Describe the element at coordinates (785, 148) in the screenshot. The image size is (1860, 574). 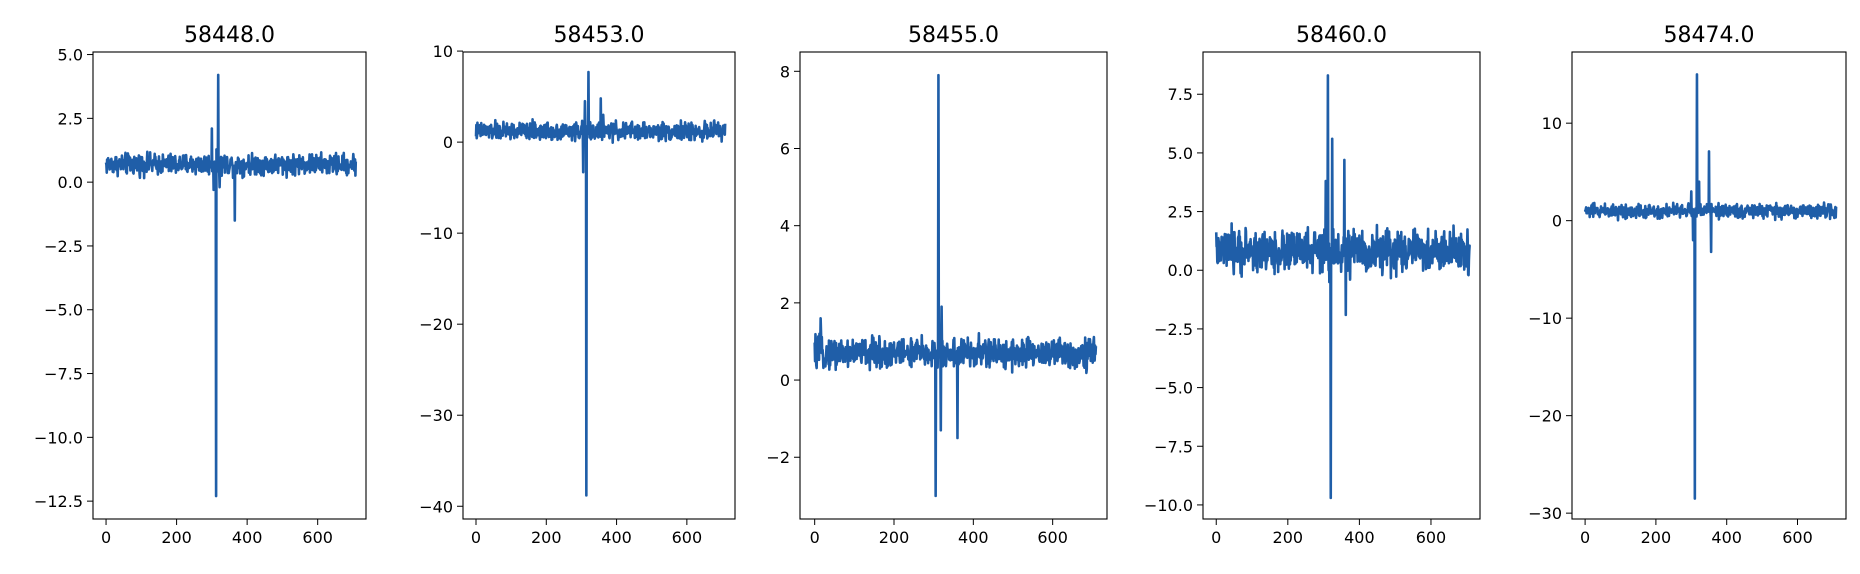
I see `y-tick-label: 6` at that location.